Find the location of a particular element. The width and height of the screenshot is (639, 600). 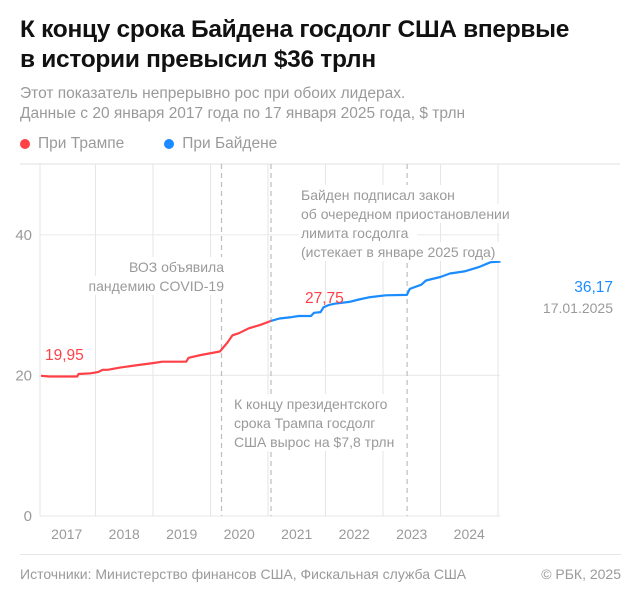

x-tick-label: 2023 is located at coordinates (411, 534).